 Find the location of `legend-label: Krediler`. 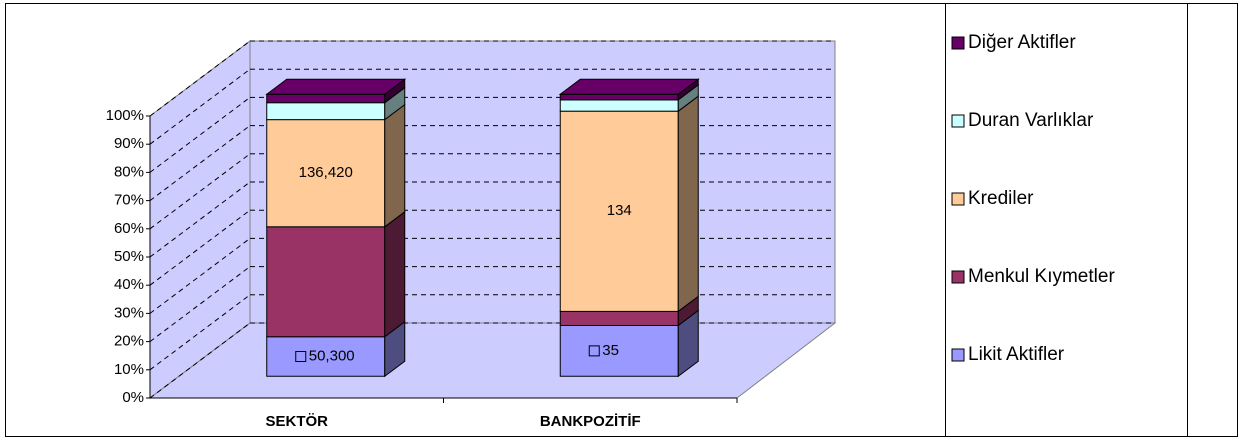

legend-label: Krediler is located at coordinates (1001, 198).